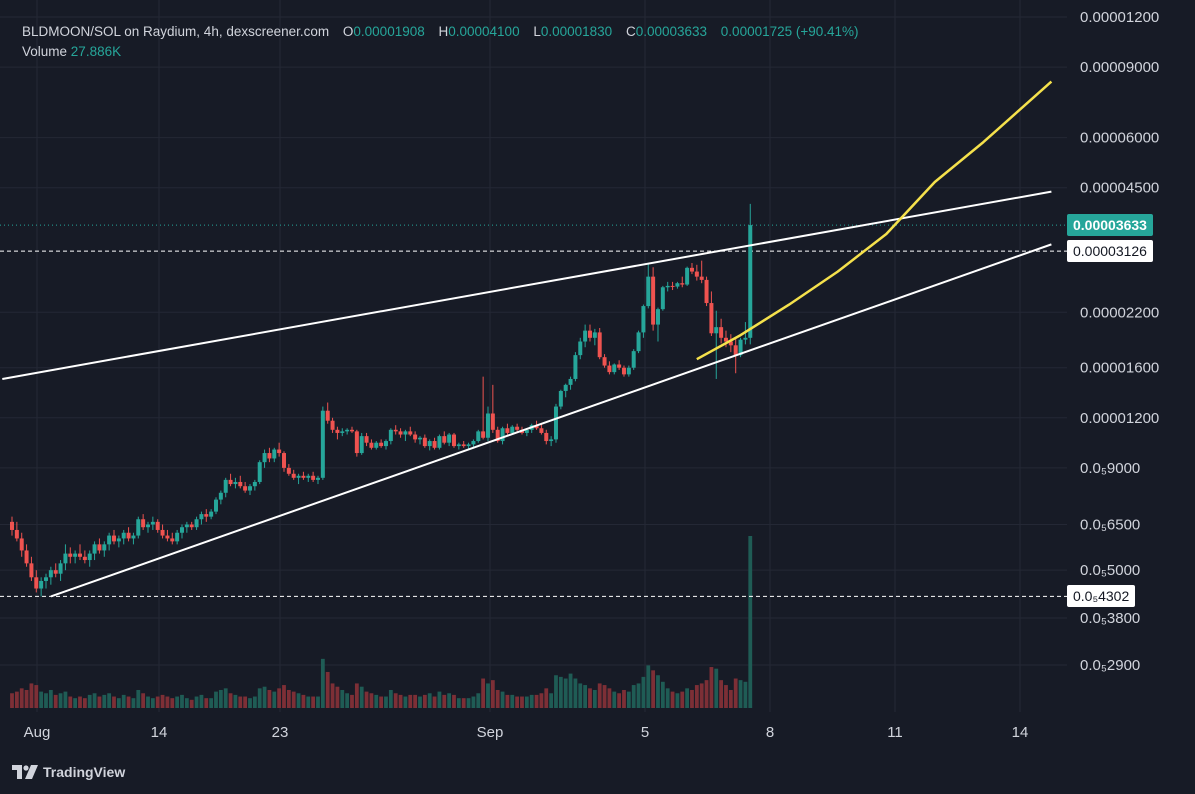 This screenshot has height=794, width=1195. What do you see at coordinates (1110, 570) in the screenshot?
I see `y-tick-label: 0.0₅5000` at bounding box center [1110, 570].